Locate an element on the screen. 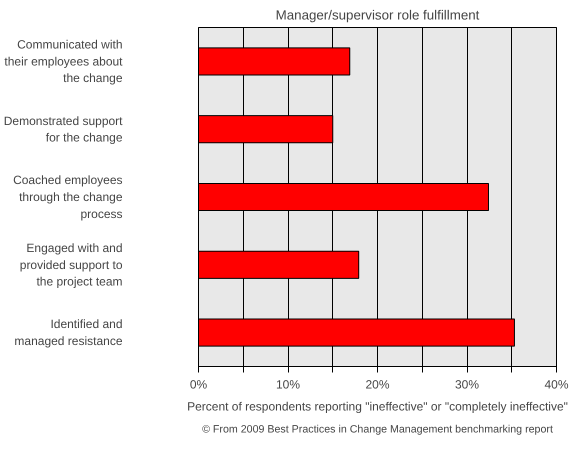 This screenshot has height=463, width=576. y-tick-label: Identified and managed resistance is located at coordinates (68, 332).